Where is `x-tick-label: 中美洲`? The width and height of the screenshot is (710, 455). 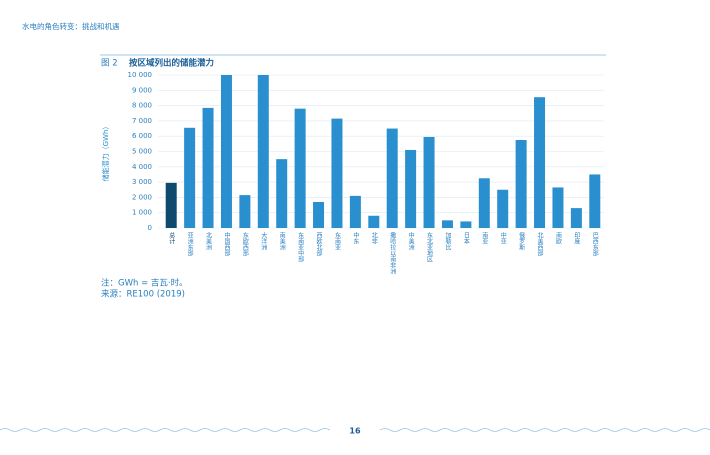 x-tick-label: 中美洲 is located at coordinates (410, 240).